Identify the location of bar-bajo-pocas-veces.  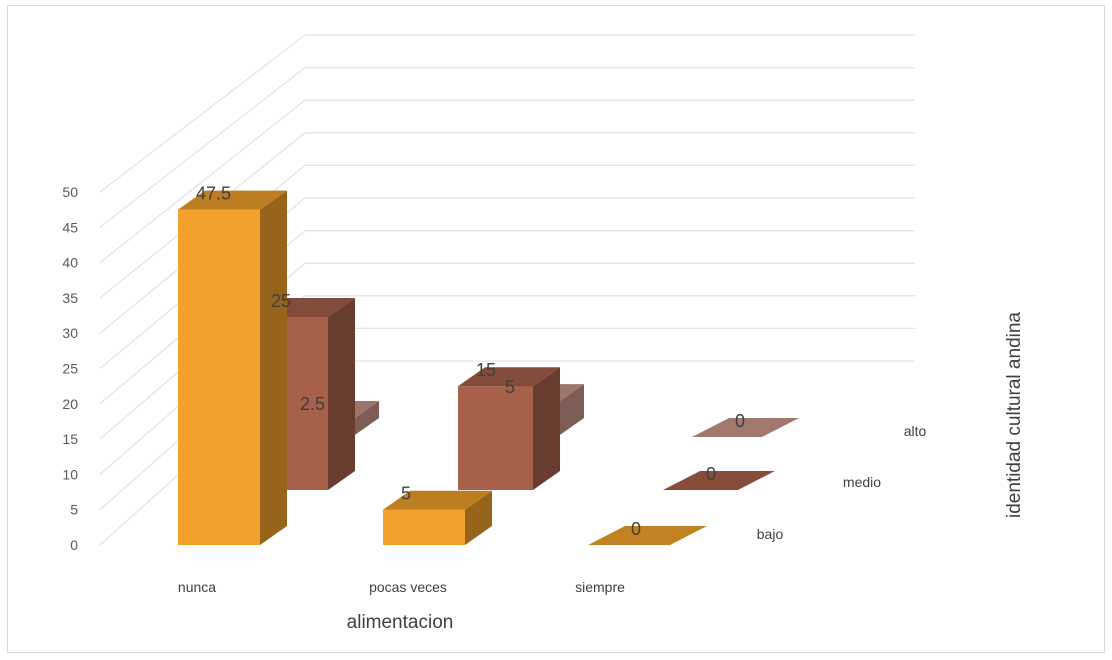
(437, 517).